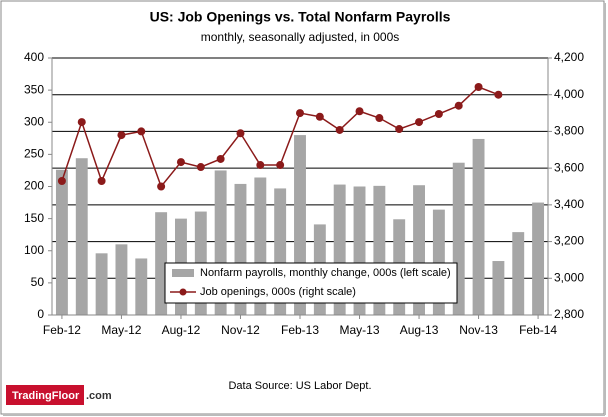  What do you see at coordinates (569, 277) in the screenshot?
I see `y2-tick-label: 3,000` at bounding box center [569, 277].